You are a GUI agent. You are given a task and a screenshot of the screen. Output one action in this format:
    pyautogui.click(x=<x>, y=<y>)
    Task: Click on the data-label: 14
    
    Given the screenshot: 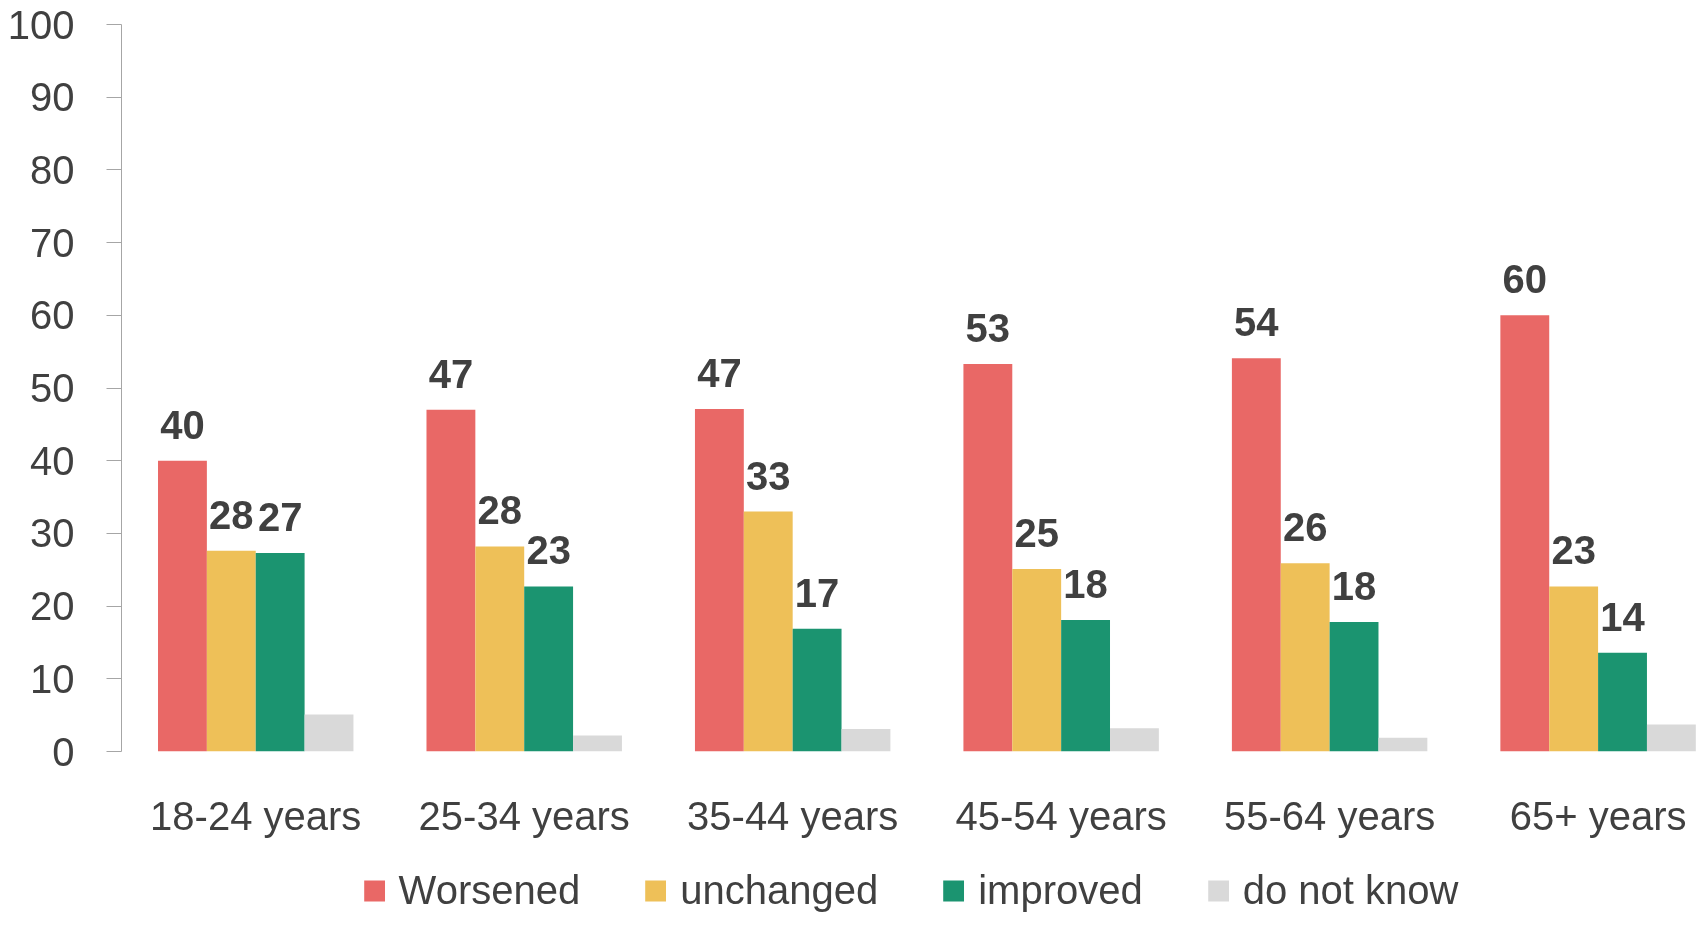 What is the action you would take?
    pyautogui.click(x=1623, y=616)
    